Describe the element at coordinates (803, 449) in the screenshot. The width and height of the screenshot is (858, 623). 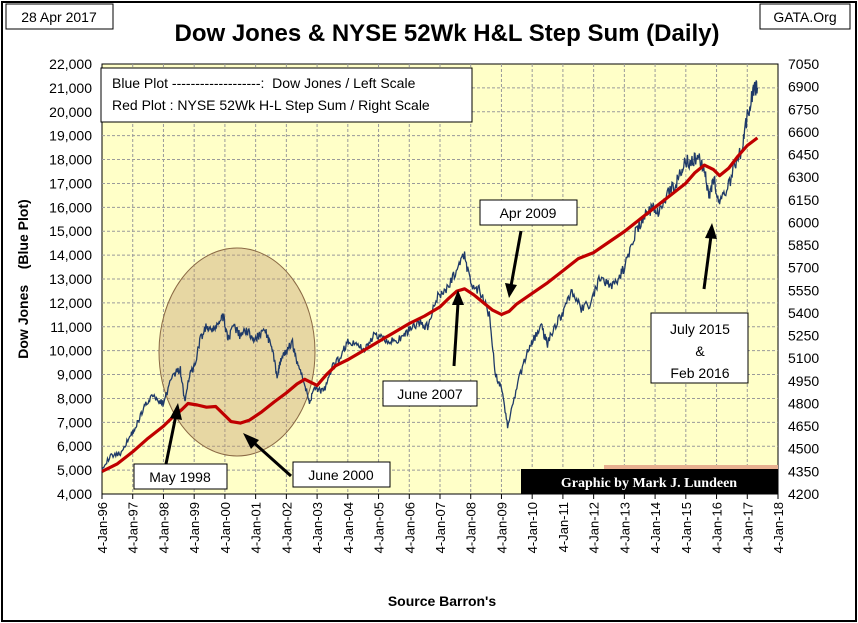
I see `right-tick-label: 4500` at that location.